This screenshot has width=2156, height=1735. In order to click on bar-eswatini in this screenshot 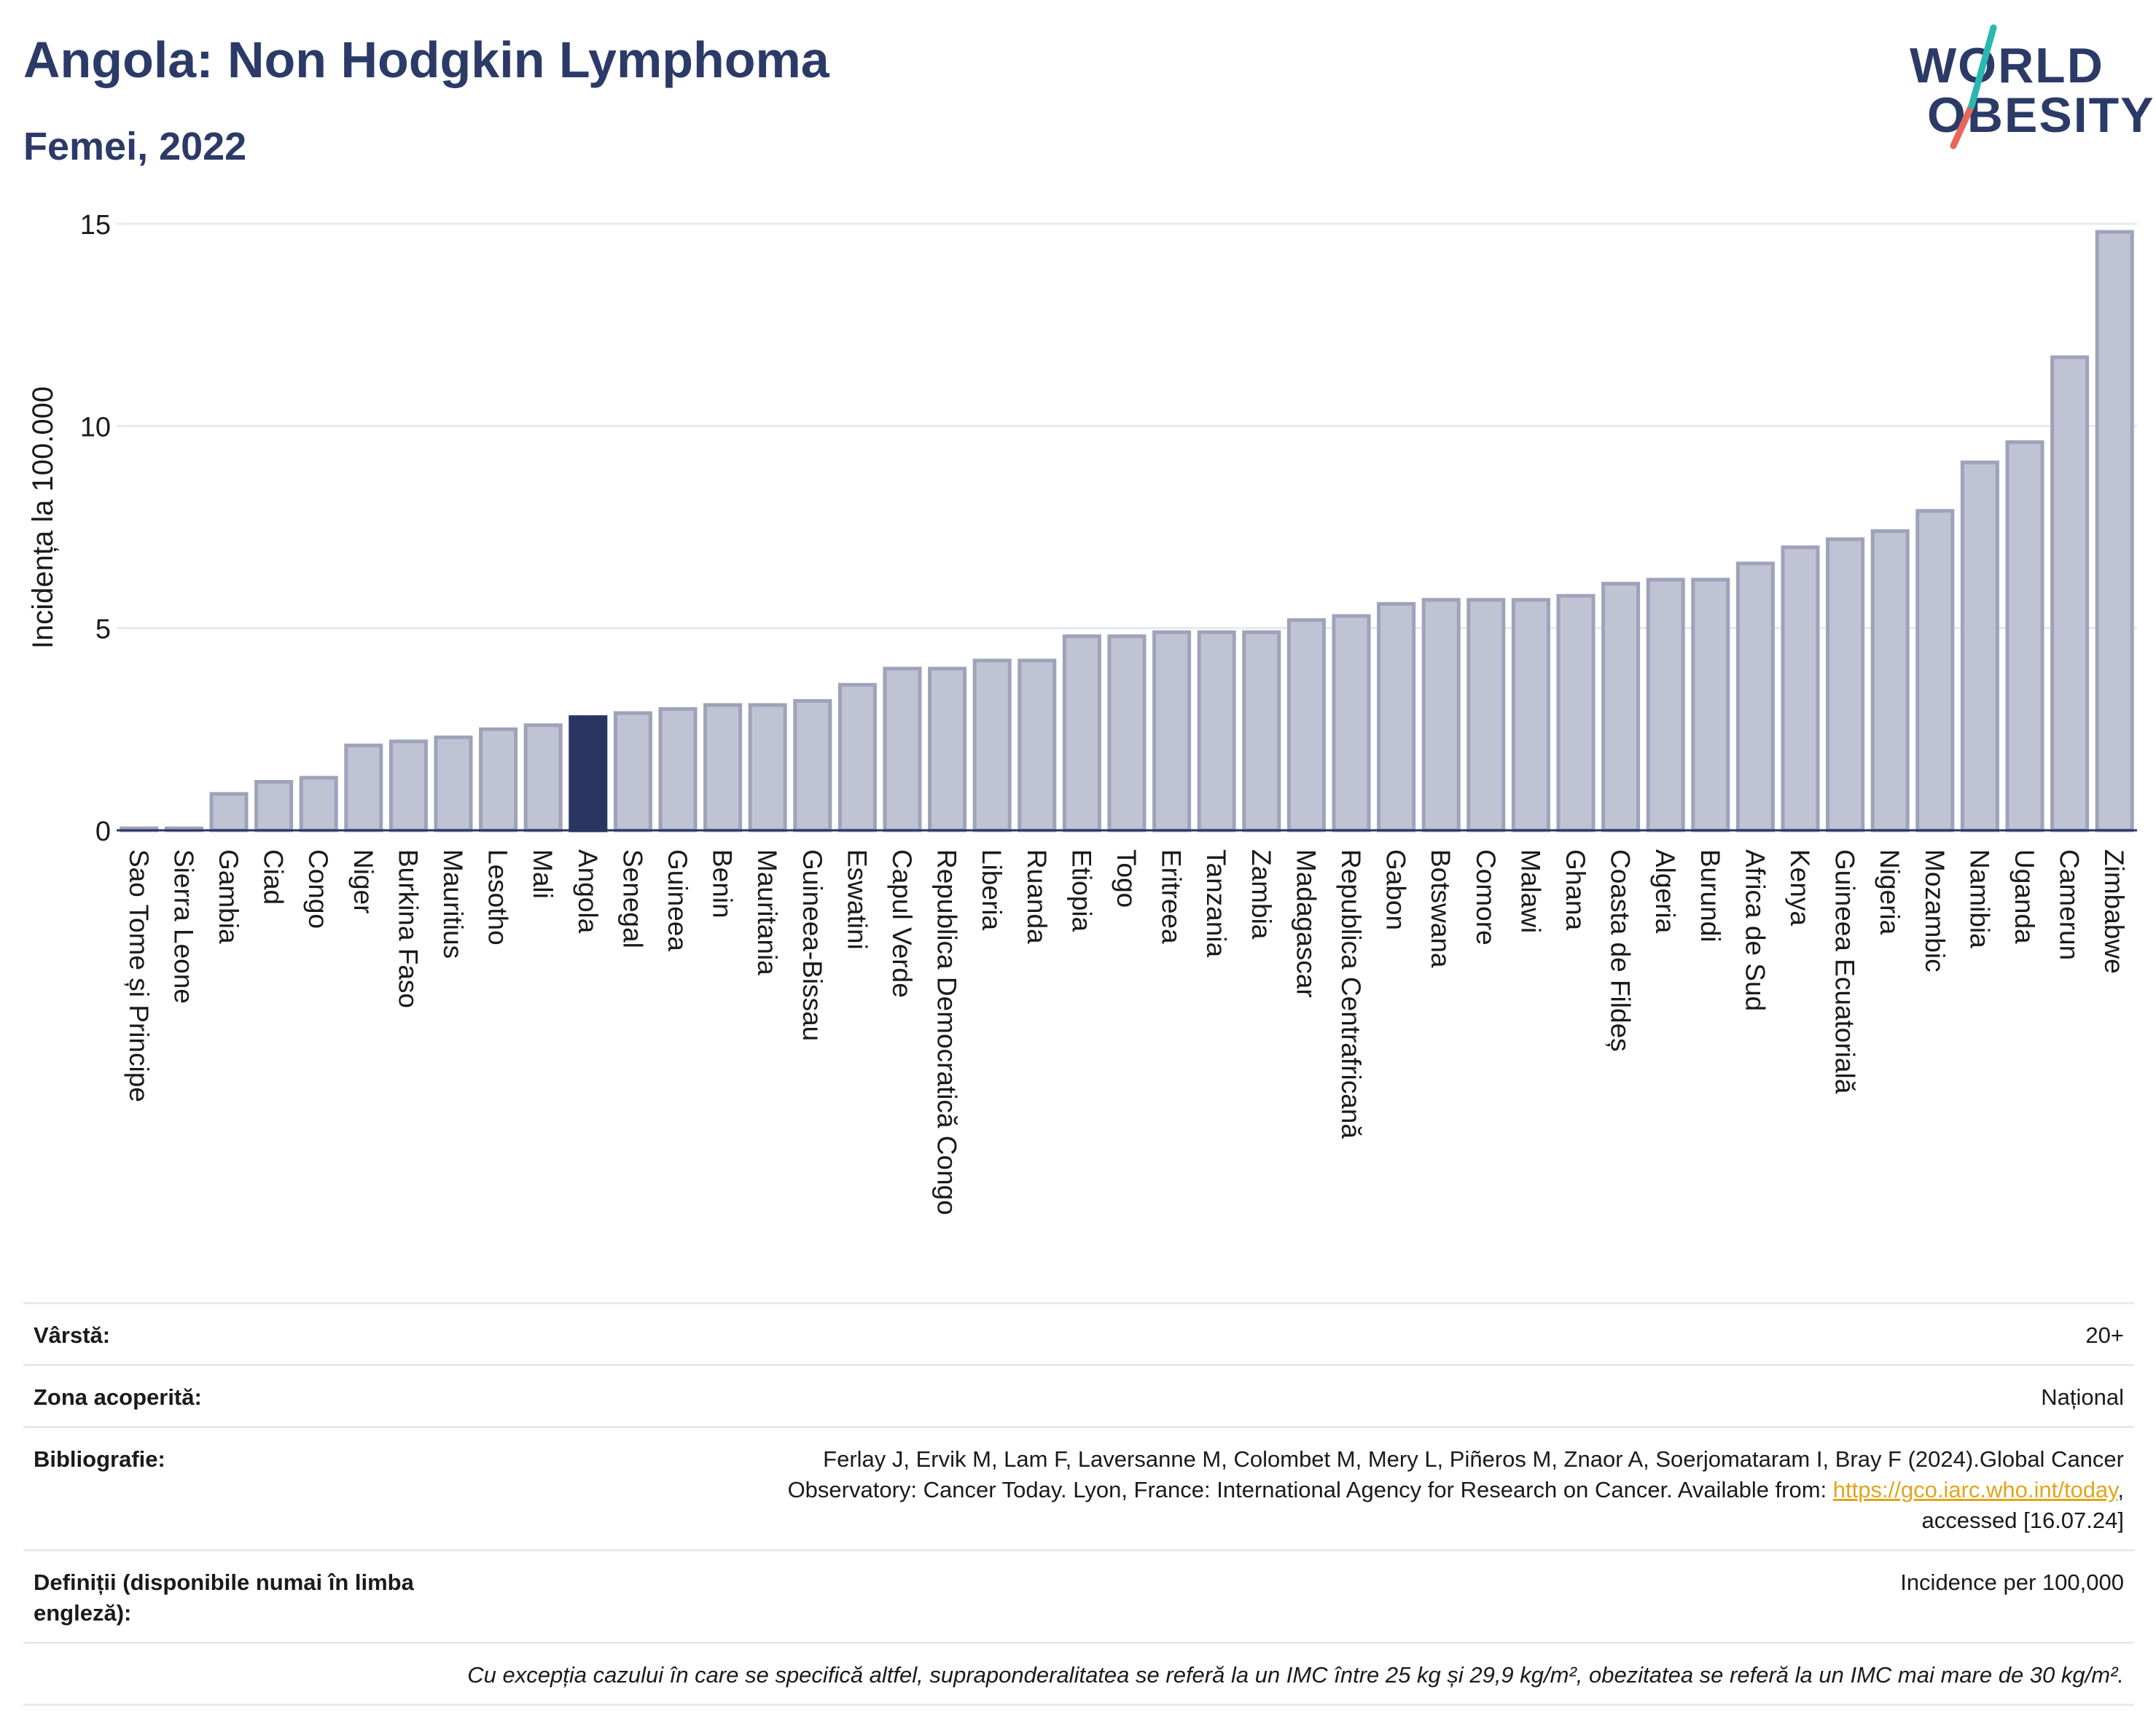, I will do `click(857, 757)`.